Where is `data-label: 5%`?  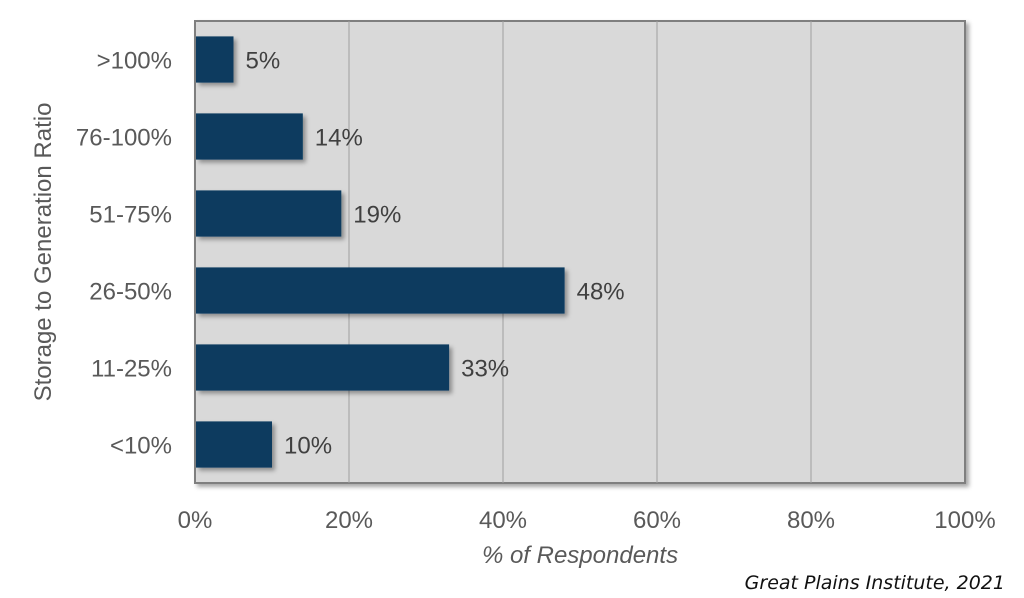
data-label: 5% is located at coordinates (263, 61).